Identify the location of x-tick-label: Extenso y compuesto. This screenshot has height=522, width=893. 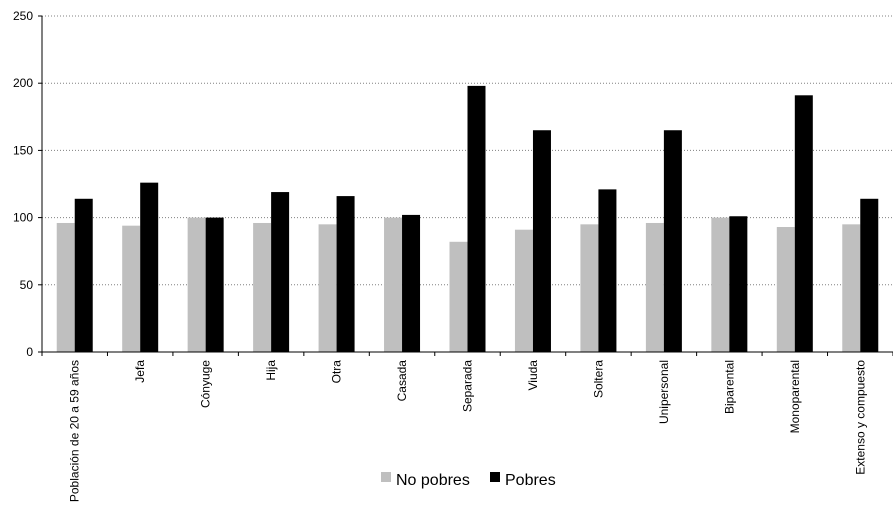
(860, 417).